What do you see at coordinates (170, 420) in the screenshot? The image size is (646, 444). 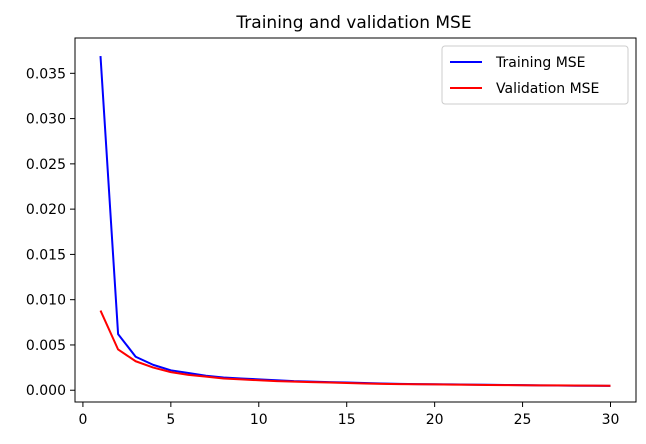 I see `x-tick-label: 5` at bounding box center [170, 420].